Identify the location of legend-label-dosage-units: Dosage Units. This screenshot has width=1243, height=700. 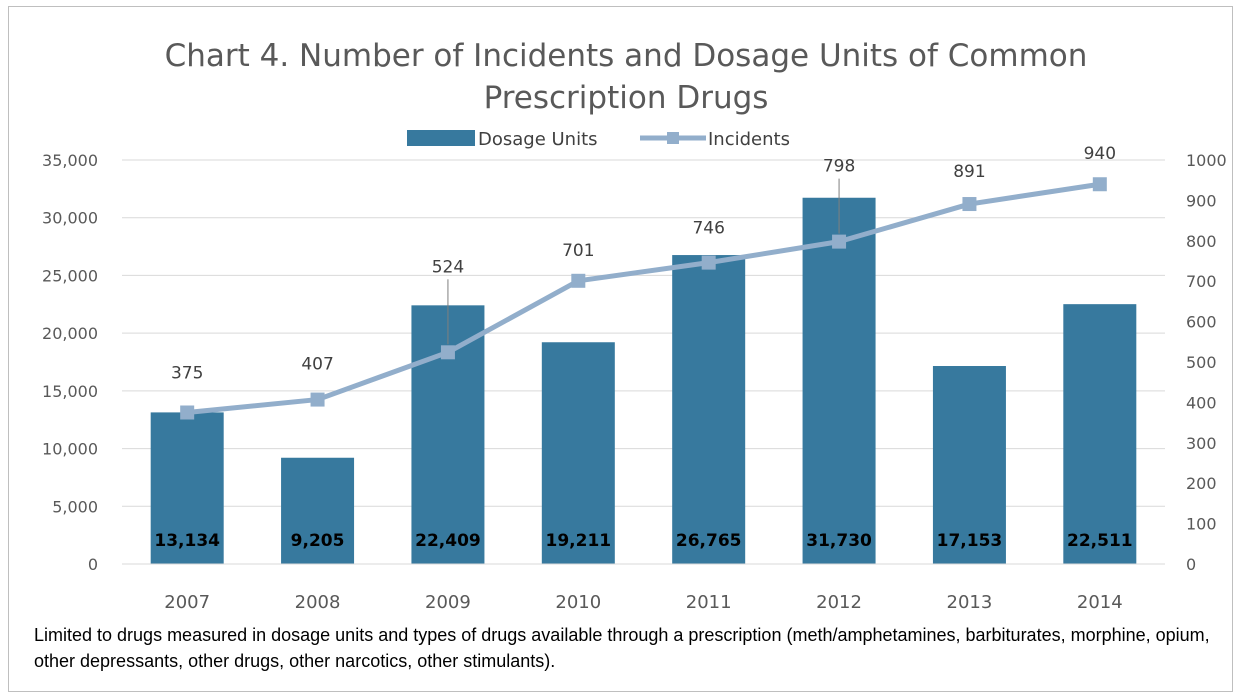
(538, 139).